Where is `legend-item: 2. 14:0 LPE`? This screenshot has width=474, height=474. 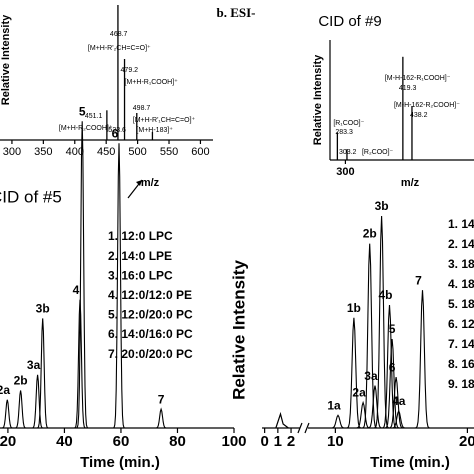
legend-item: 2. 14:0 LPE is located at coordinates (140, 256).